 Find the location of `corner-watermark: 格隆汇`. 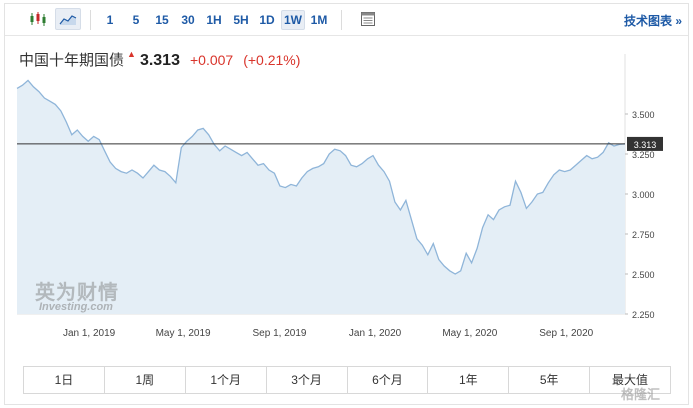

corner-watermark: 格隆汇 is located at coordinates (641, 394).